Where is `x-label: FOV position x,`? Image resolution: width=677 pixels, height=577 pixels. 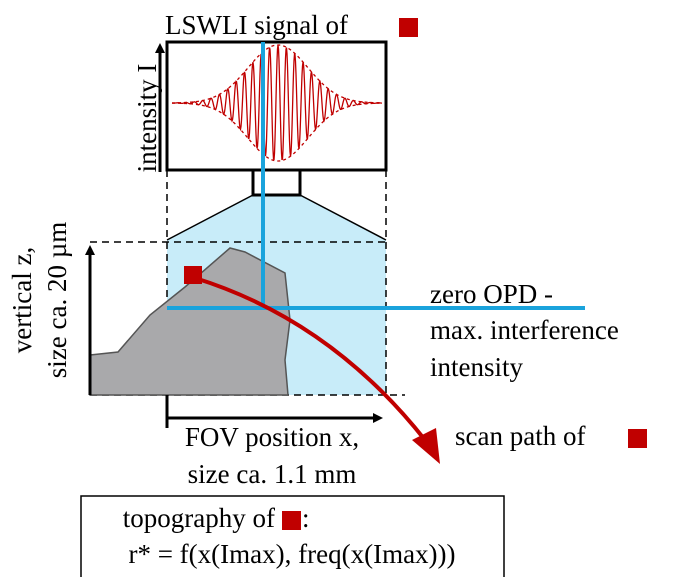
x-label: FOV position x, is located at coordinates (272, 437).